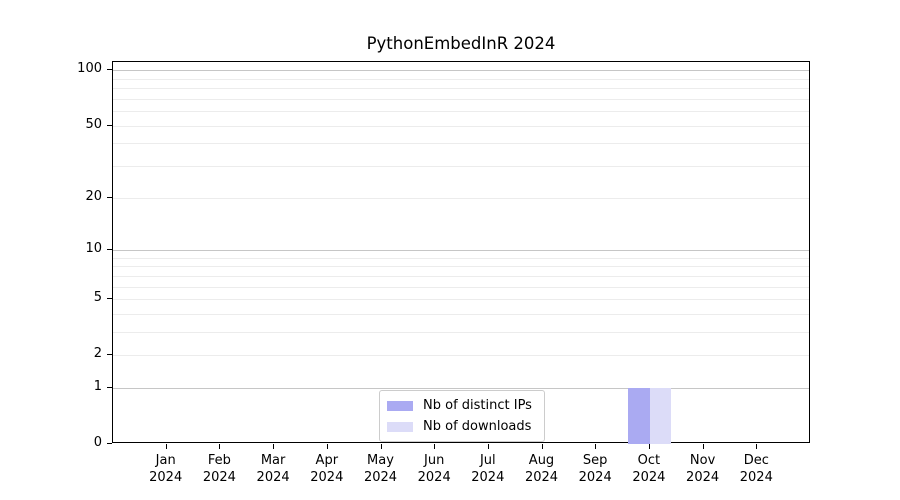 Image resolution: width=900 pixels, height=500 pixels. Describe the element at coordinates (462, 416) in the screenshot. I see `legend: Nb of distinct IPs Nb of downloads` at that location.